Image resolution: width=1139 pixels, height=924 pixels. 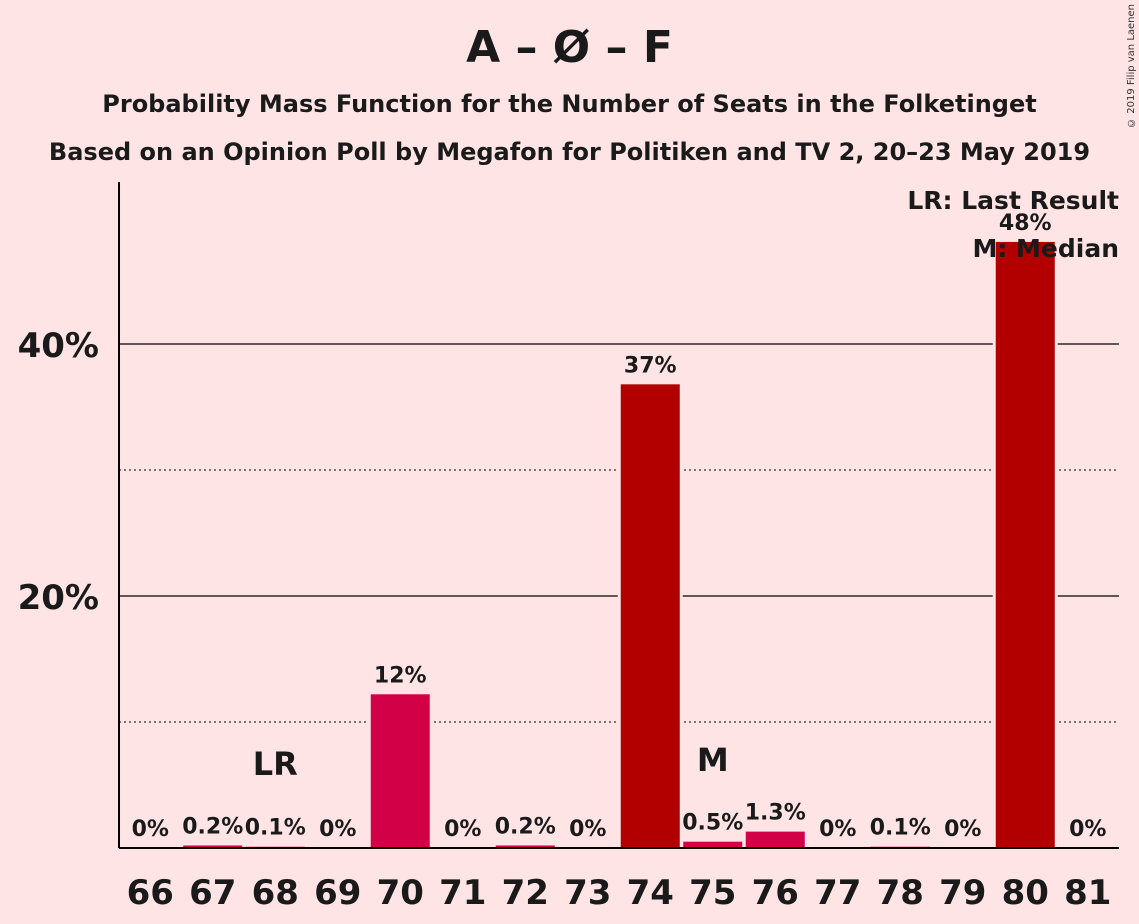 I want to click on x-tick-label: 69, so click(x=337, y=893).